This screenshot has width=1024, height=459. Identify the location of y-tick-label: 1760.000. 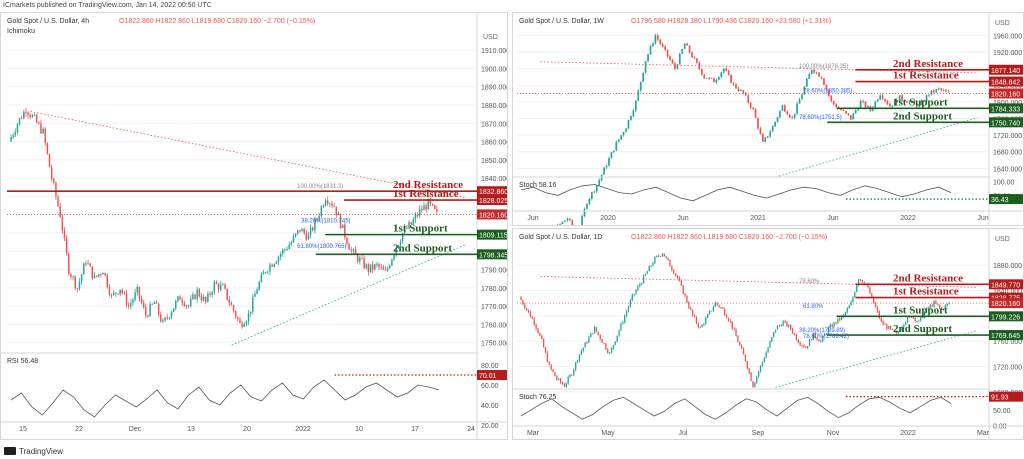
(1007, 342).